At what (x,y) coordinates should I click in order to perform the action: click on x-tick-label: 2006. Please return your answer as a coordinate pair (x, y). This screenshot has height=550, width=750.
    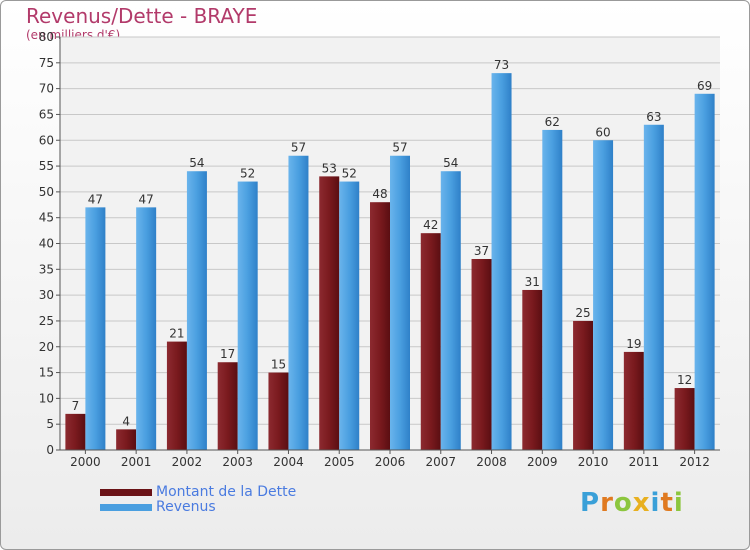
    Looking at the image, I should click on (390, 462).